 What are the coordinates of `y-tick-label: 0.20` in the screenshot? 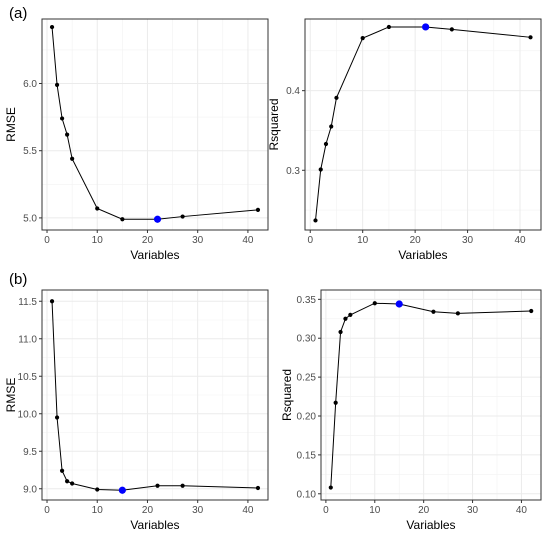 It's located at (307, 417).